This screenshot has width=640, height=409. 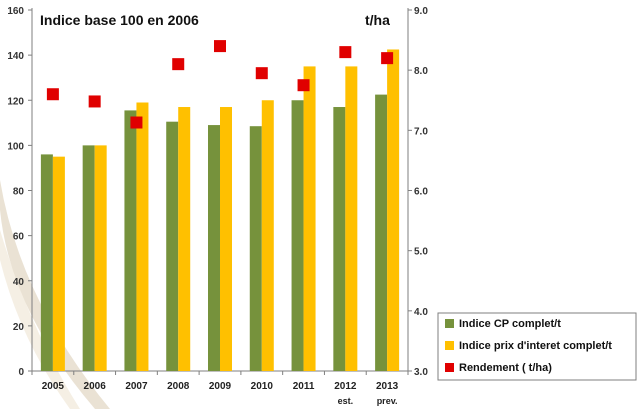 What do you see at coordinates (255, 249) in the screenshot?
I see `bar-cp-2010` at bounding box center [255, 249].